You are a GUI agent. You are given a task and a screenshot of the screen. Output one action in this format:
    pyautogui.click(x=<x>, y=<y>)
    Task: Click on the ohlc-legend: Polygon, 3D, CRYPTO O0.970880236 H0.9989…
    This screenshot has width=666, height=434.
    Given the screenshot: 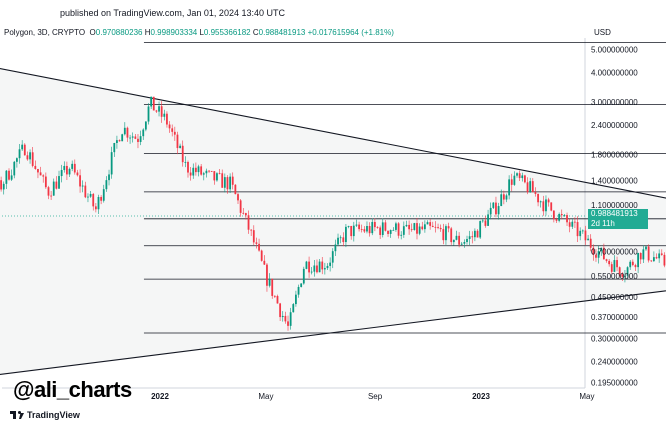 What is the action you would take?
    pyautogui.click(x=199, y=32)
    